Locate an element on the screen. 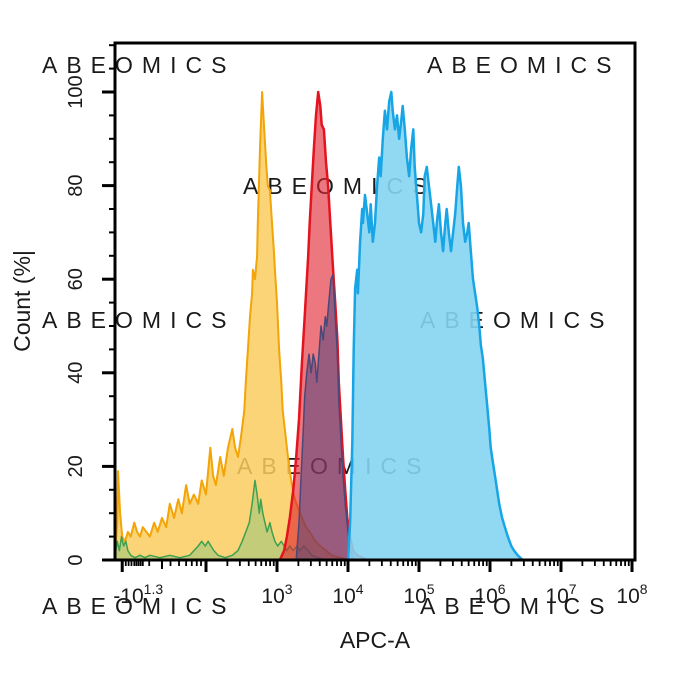 The width and height of the screenshot is (677, 677). x-tick-label: 10⁷ is located at coordinates (560, 594).